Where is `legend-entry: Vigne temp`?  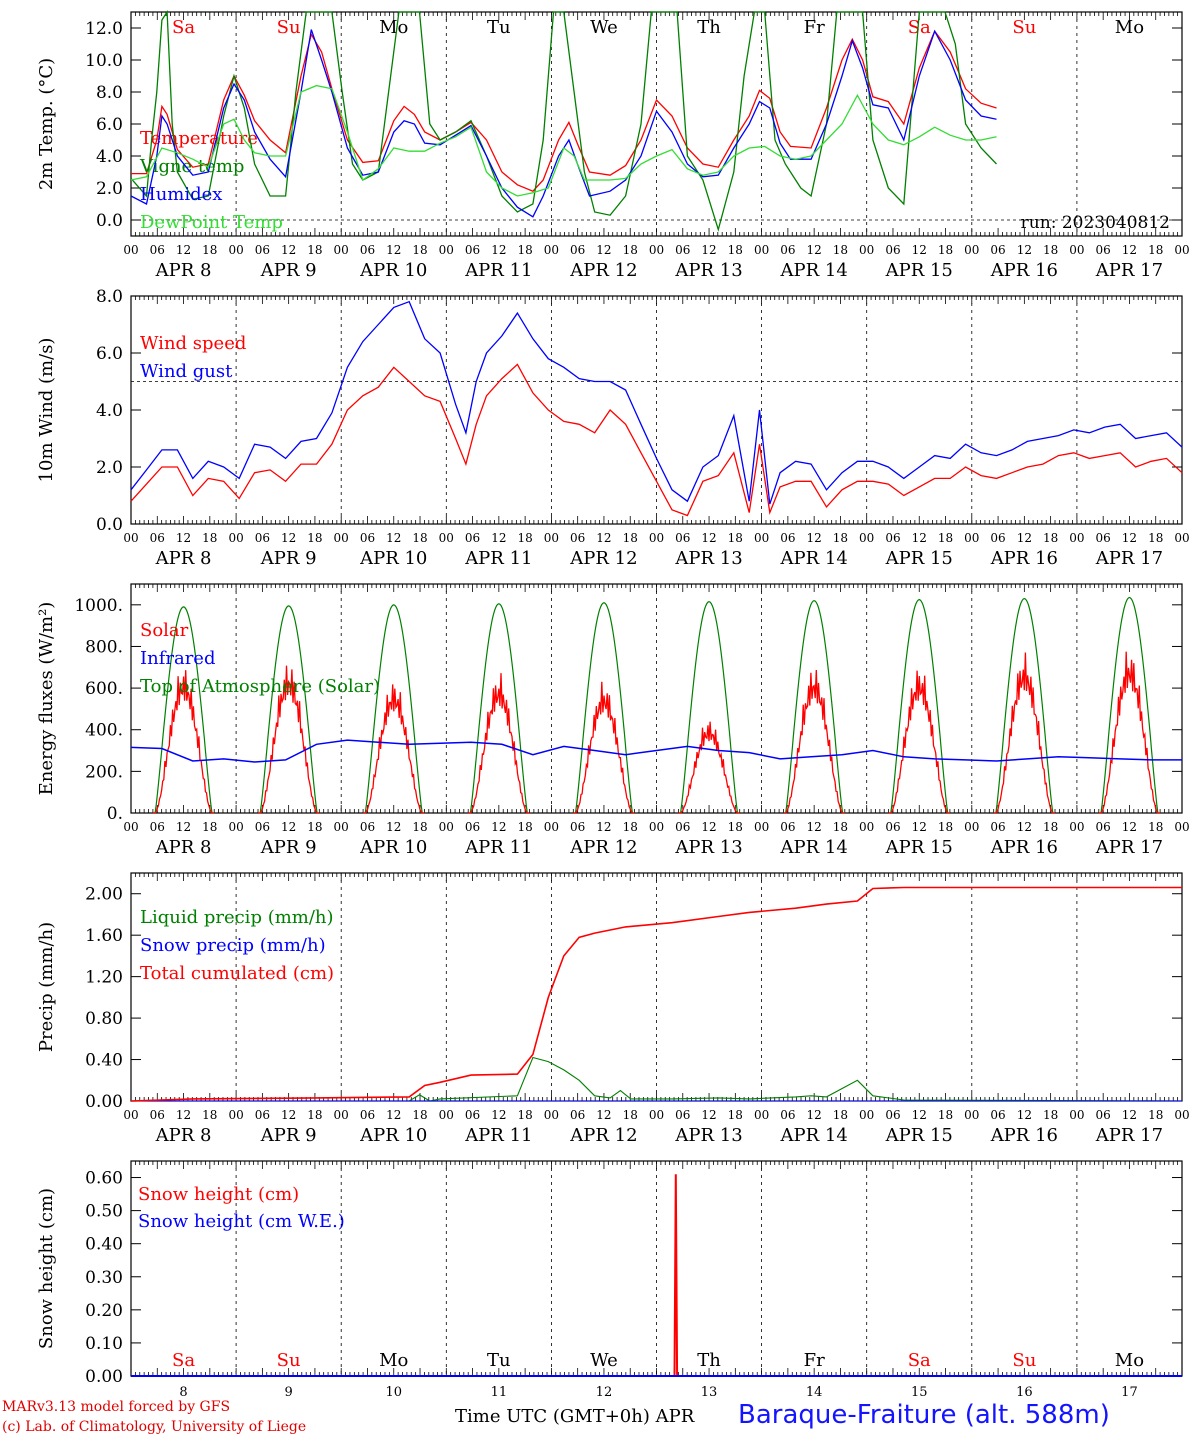
legend-entry: Vigne temp is located at coordinates (191, 166).